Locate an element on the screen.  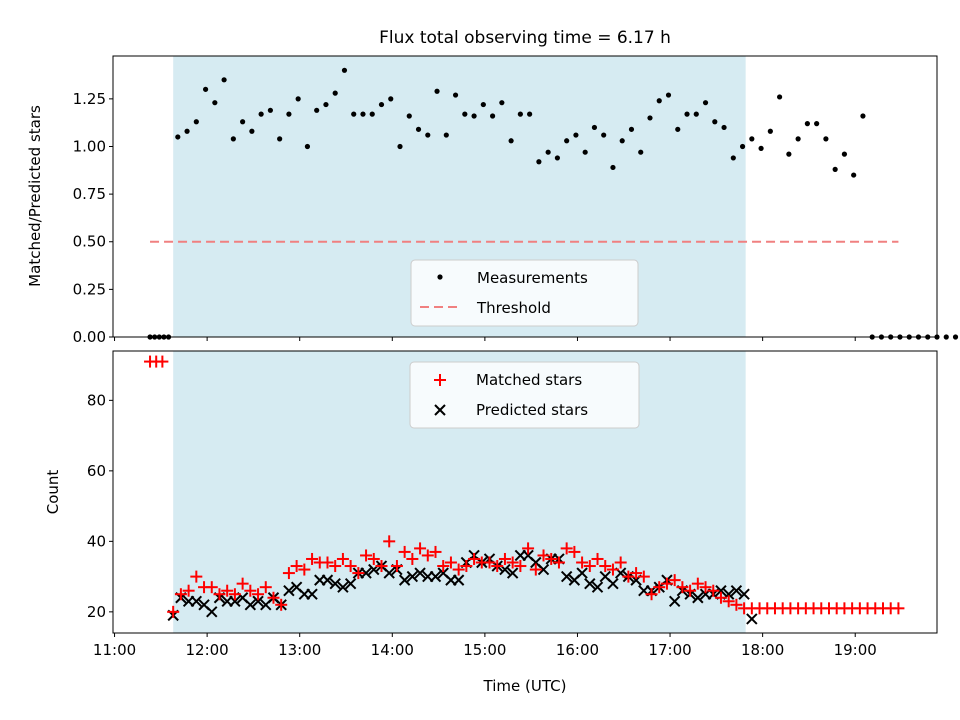
x-axis-label: Time (UTC) is located at coordinates (525, 686).